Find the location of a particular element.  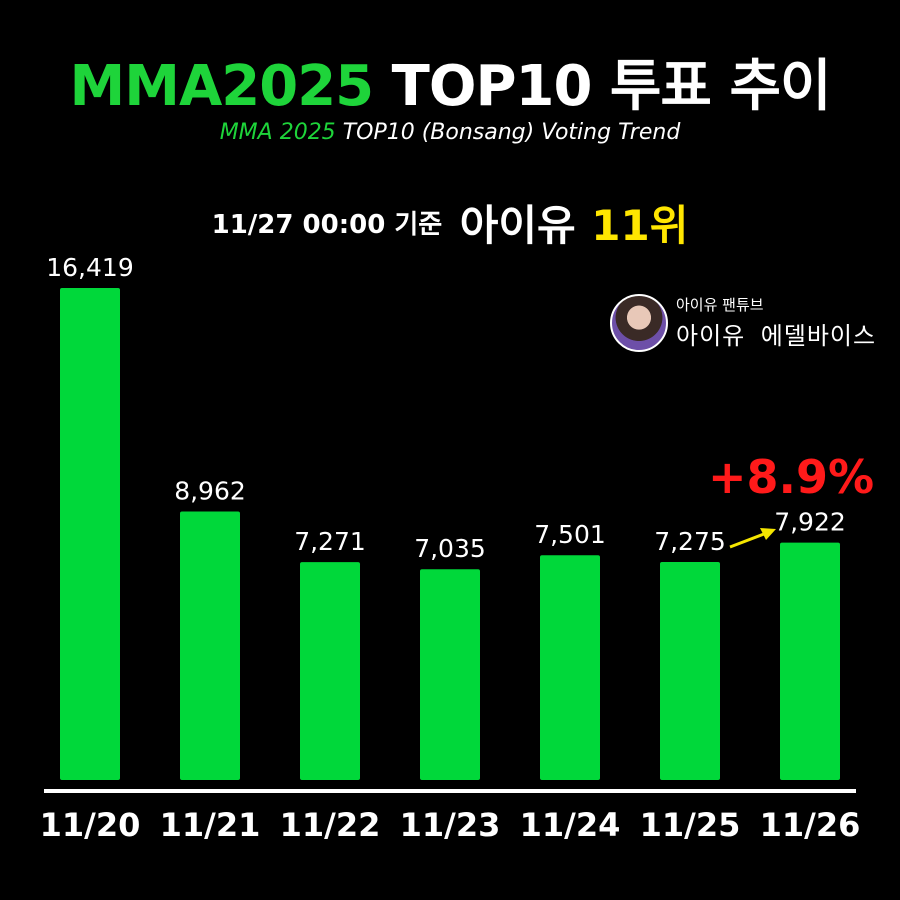

trend-arrow-head is located at coordinates (768, 534).